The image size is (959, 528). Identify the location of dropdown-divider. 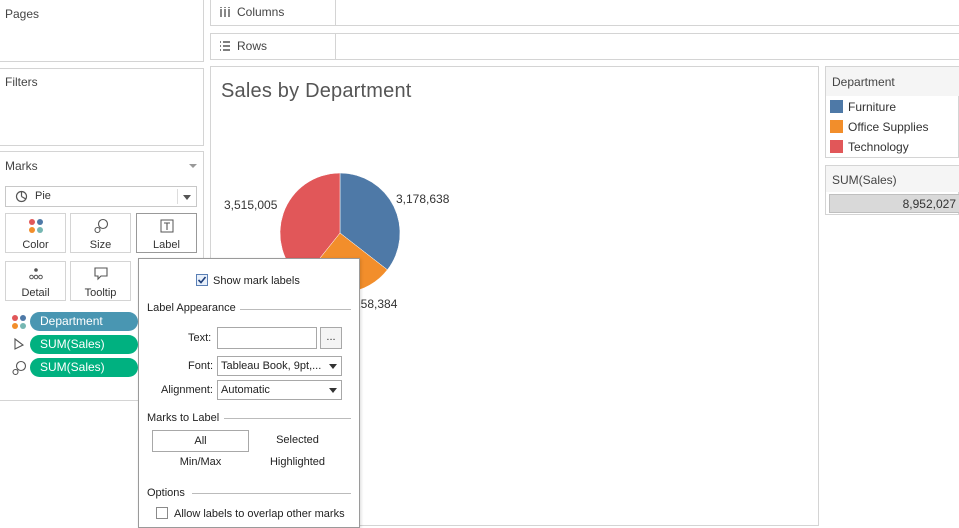
(177, 196).